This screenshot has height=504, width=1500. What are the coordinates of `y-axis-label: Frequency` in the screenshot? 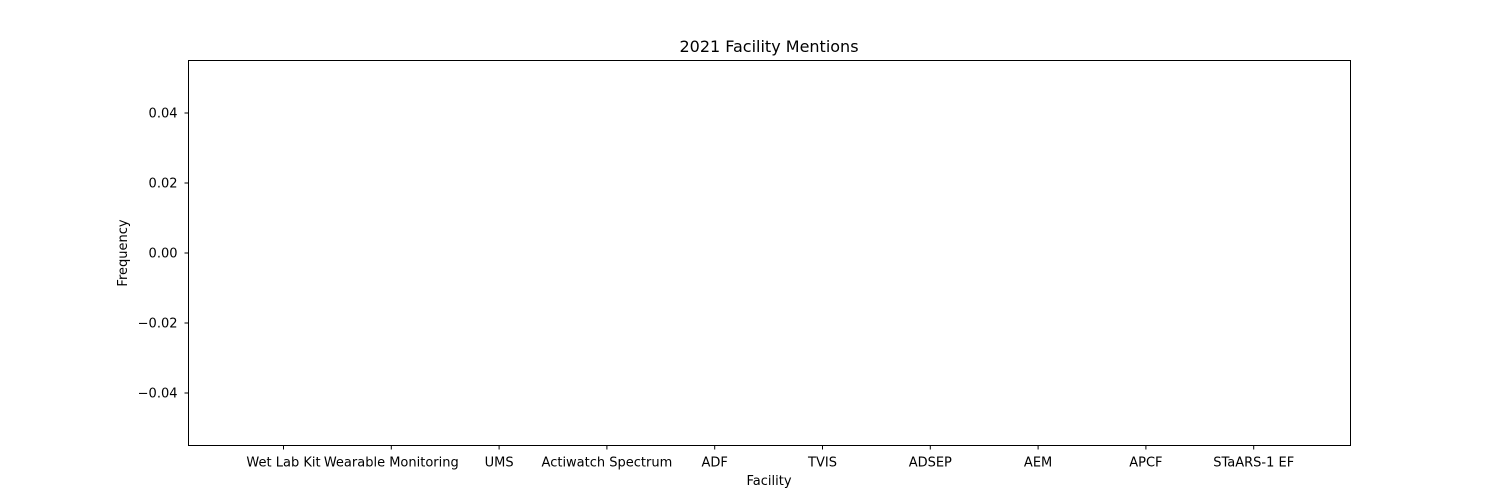 It's located at (123, 252).